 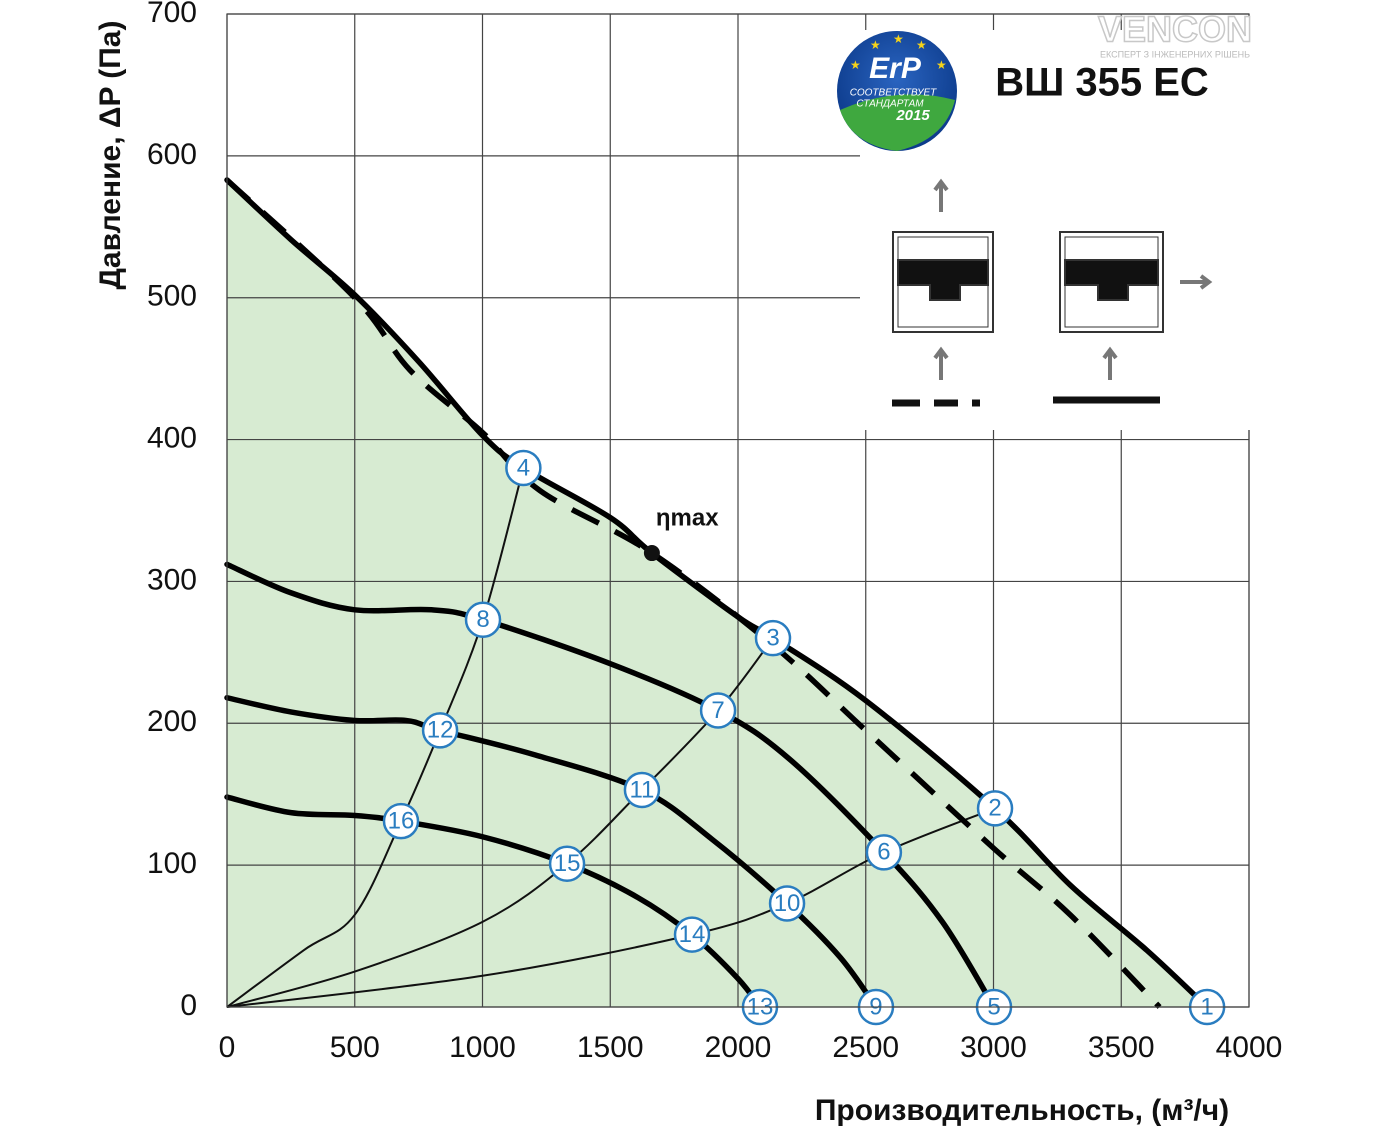 I want to click on point-label: 2, so click(x=994, y=808).